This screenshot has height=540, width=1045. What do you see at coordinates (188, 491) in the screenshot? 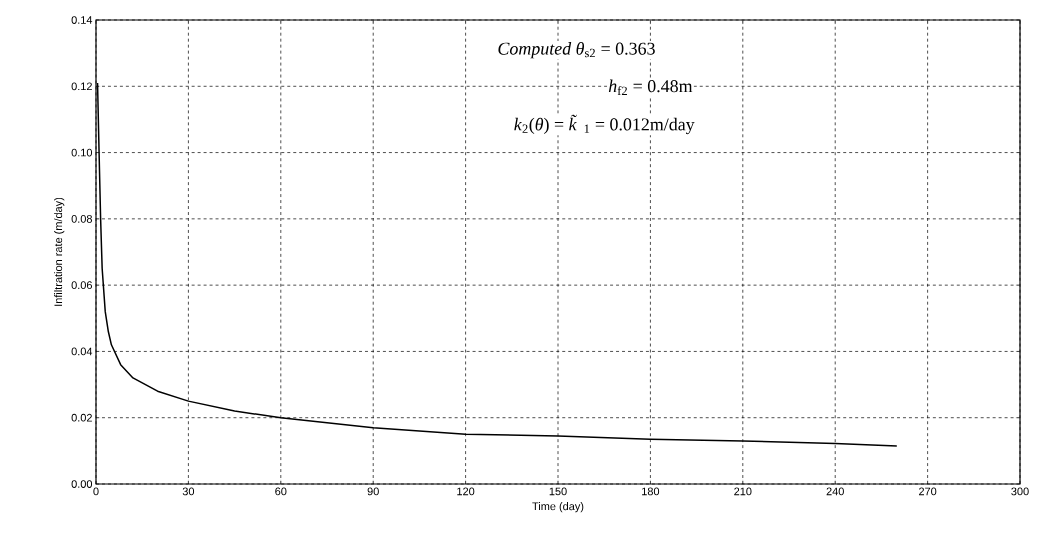
I see `x-tick-label: 30` at bounding box center [188, 491].